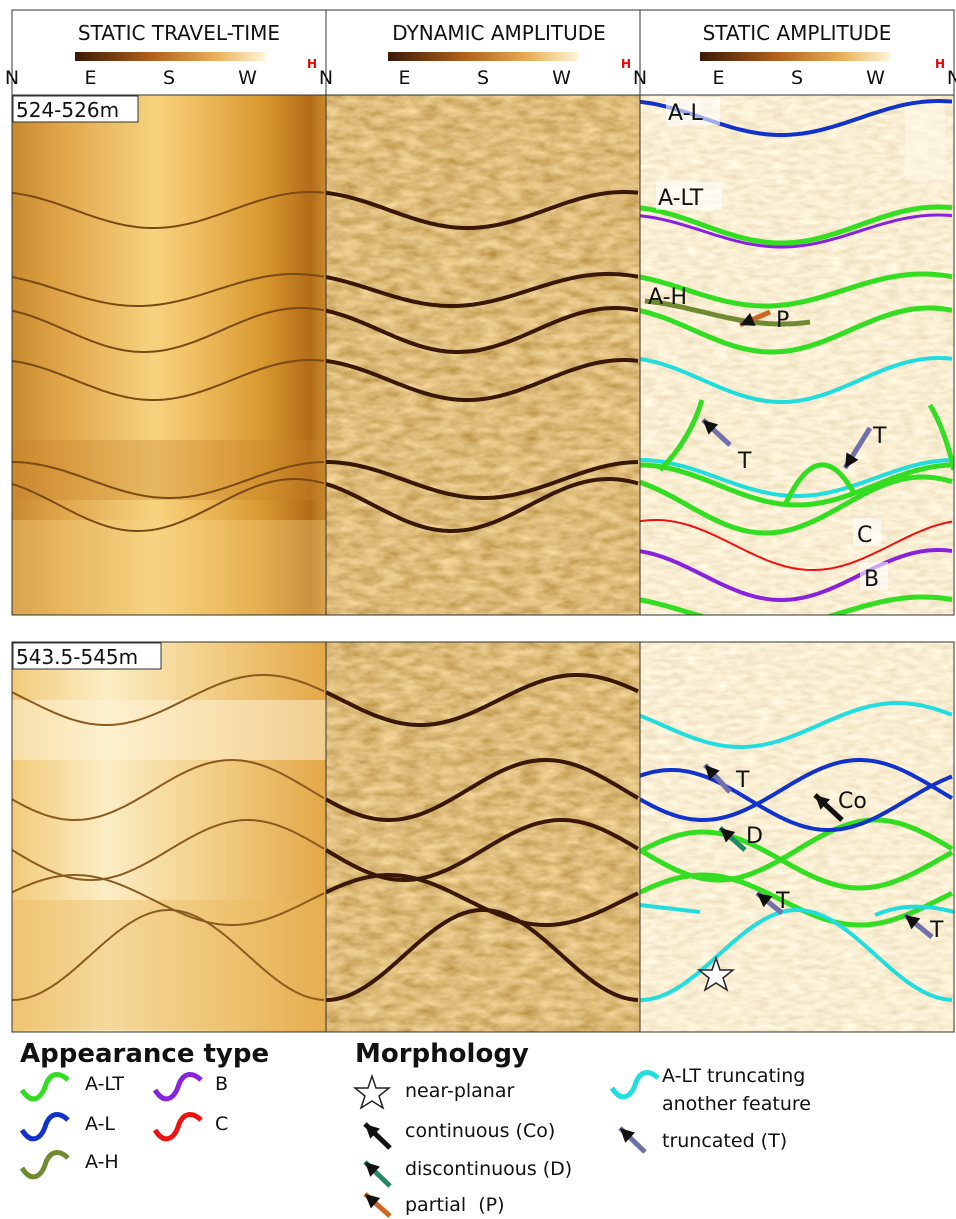 The width and height of the screenshot is (956, 1219). What do you see at coordinates (754, 836) in the screenshot?
I see `annotation: D` at bounding box center [754, 836].